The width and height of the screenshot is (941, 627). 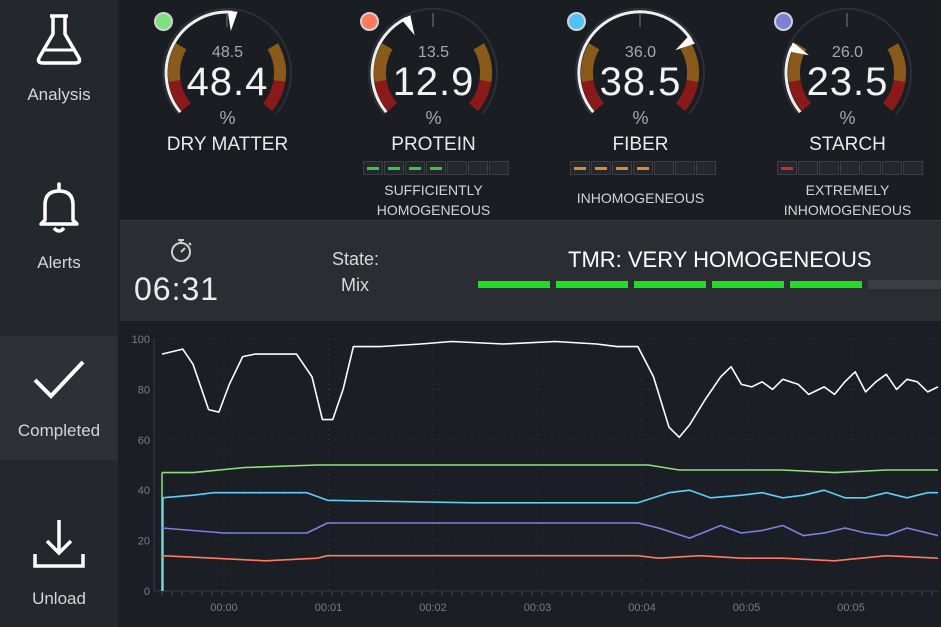 I want to click on gauge-value: 23.5, so click(x=847, y=82).